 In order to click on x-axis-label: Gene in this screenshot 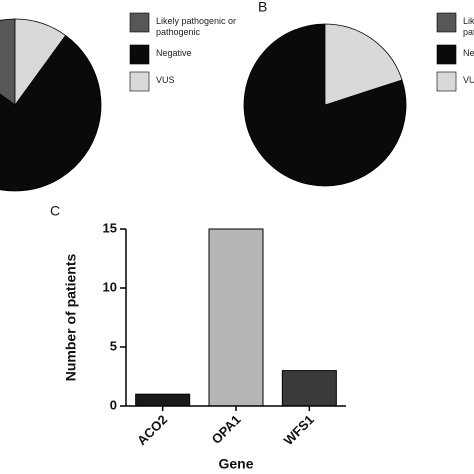, I will do `click(235, 464)`.